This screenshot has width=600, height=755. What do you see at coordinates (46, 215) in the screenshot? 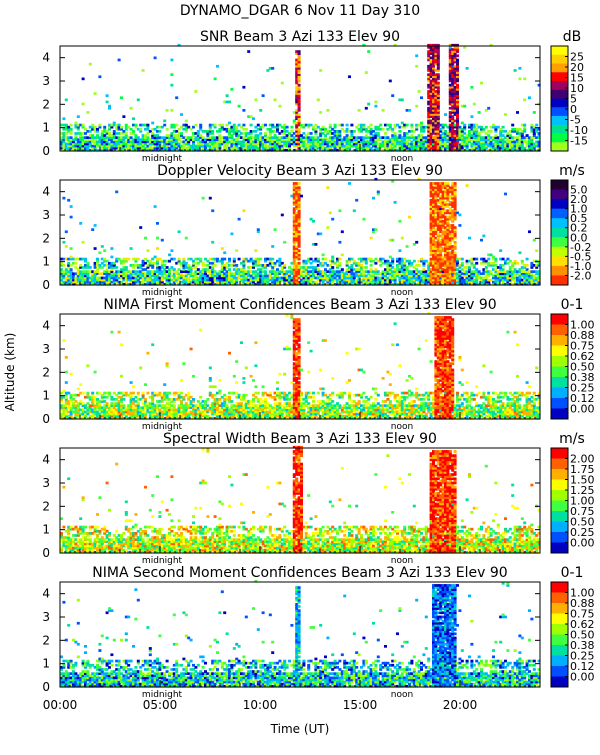
I see `y-tick-label: 3` at bounding box center [46, 215].